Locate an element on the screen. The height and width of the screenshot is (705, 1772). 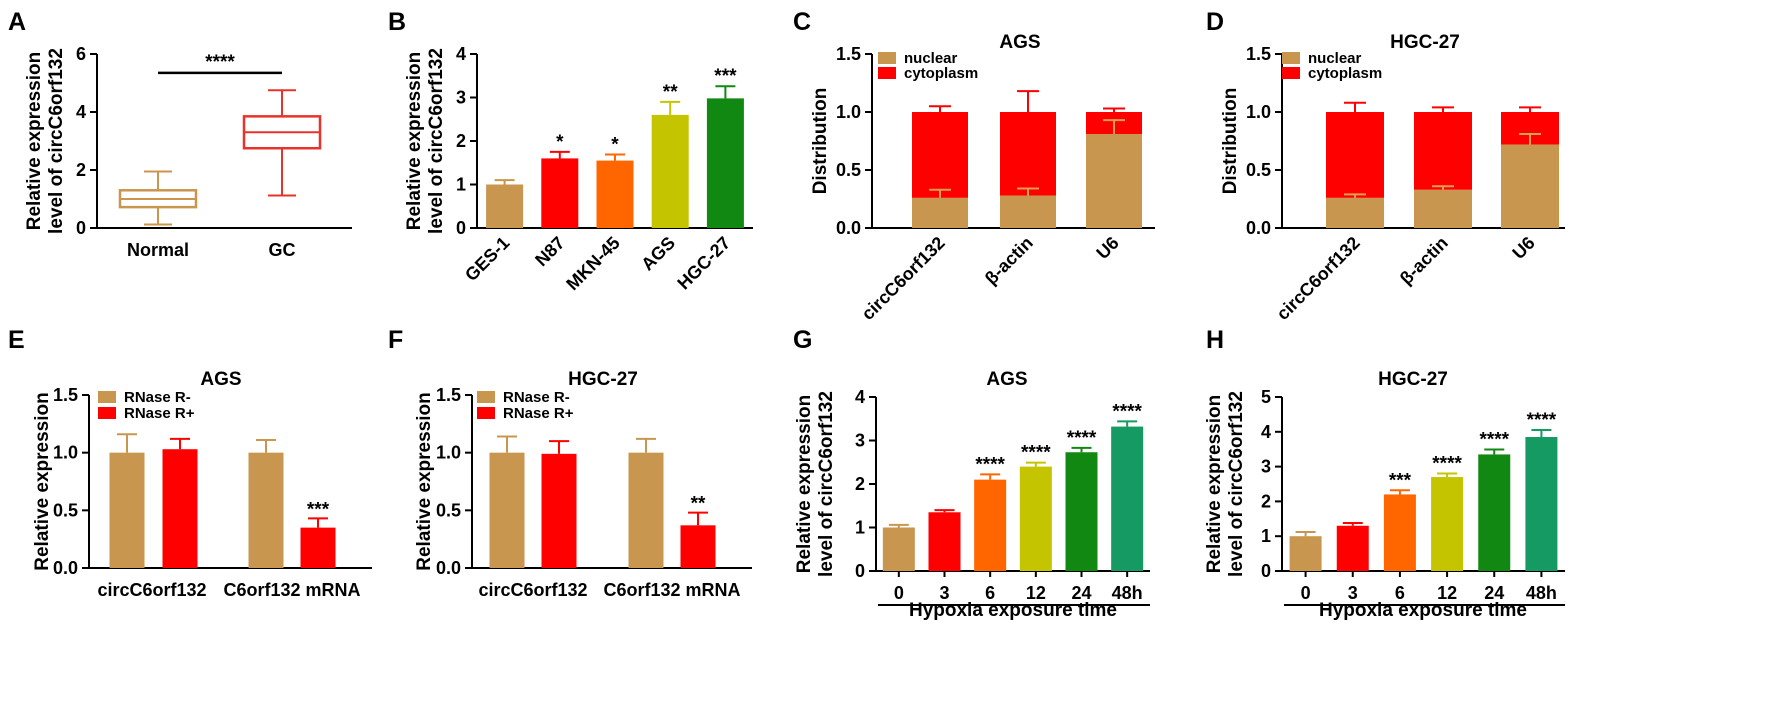
panel-label: A is located at coordinates (17, 22).